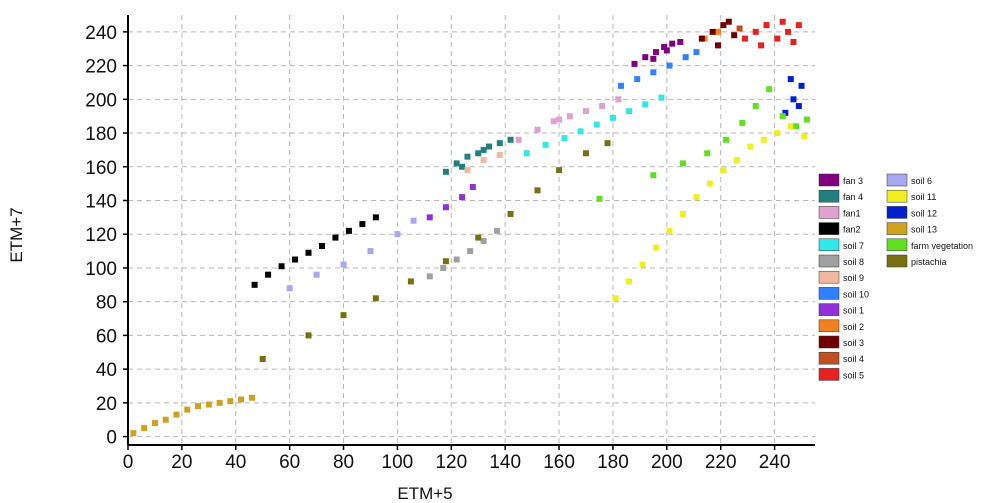  I want to click on legend-label: soil 3, so click(853, 343).